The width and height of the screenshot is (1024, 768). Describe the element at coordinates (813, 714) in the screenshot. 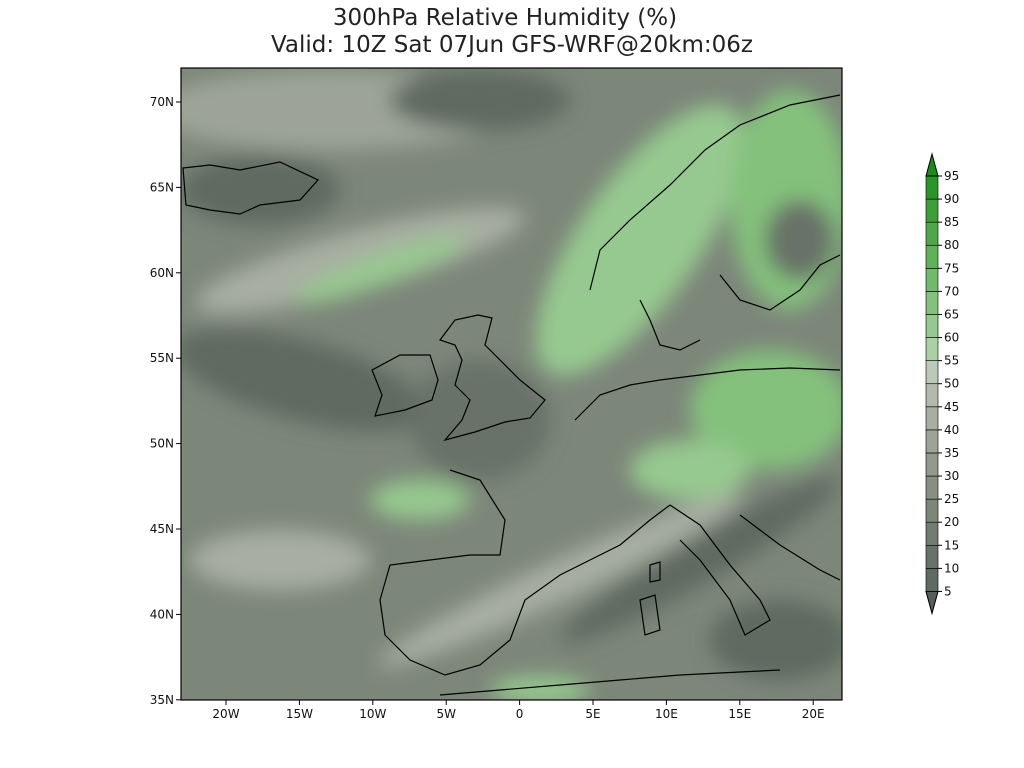

I see `lon-label: 20E` at that location.